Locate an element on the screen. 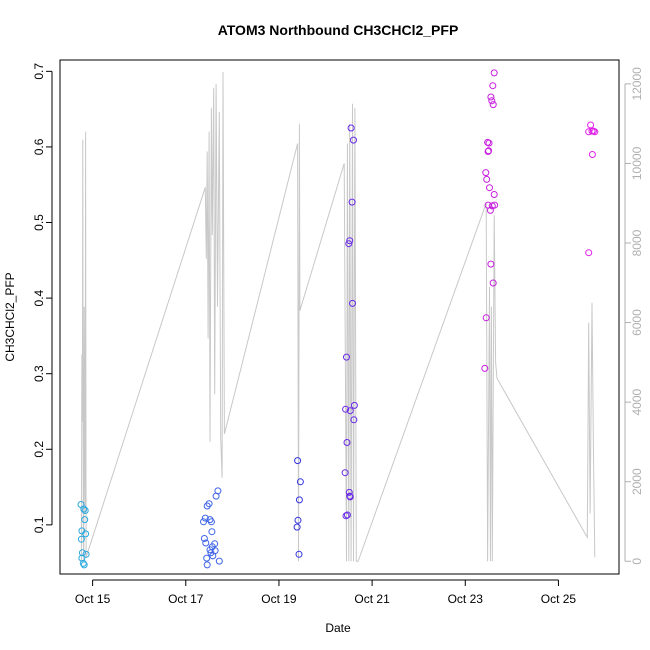  y-tick-label: 0.1 is located at coordinates (39, 524).